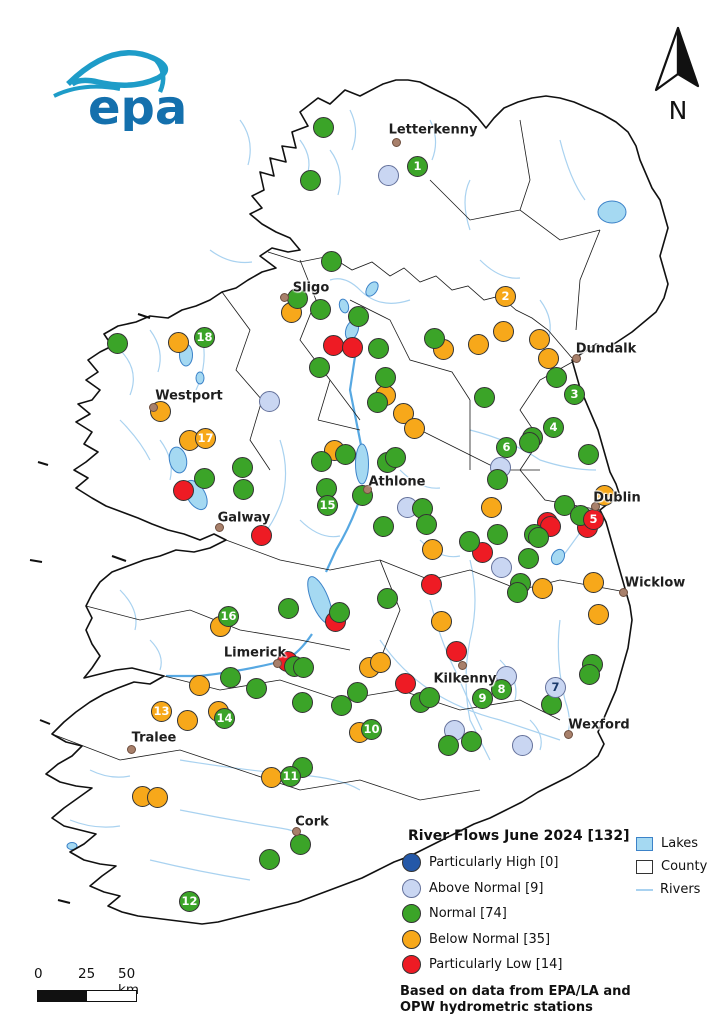 The width and height of the screenshot is (724, 1024). What do you see at coordinates (486, 888) in the screenshot?
I see `legend-label-above_normal: Above Normal [9]` at bounding box center [486, 888].